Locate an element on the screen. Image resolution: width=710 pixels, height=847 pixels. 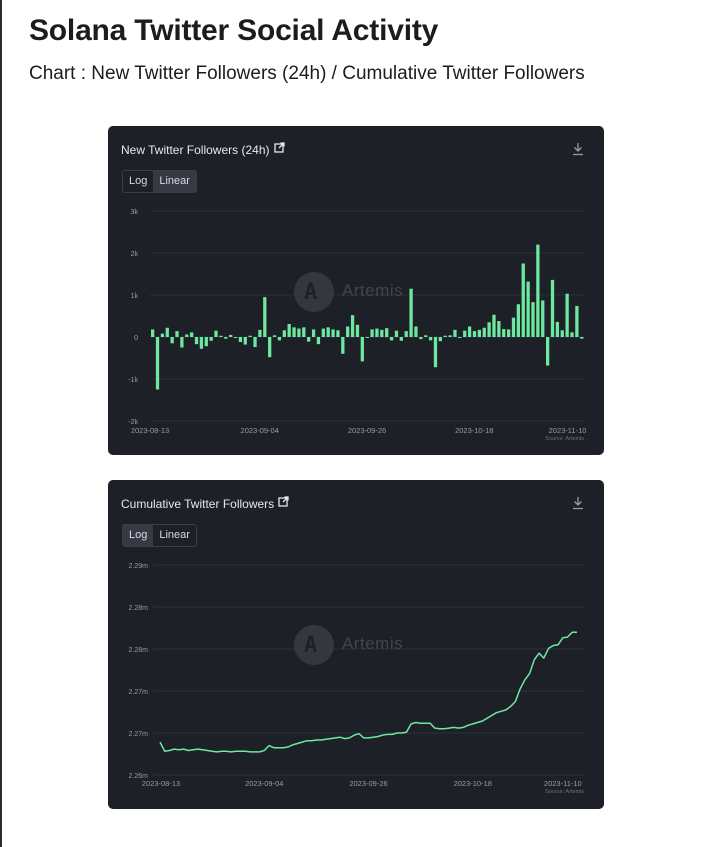
x-tick-label: 2023-08-13 is located at coordinates (161, 783).